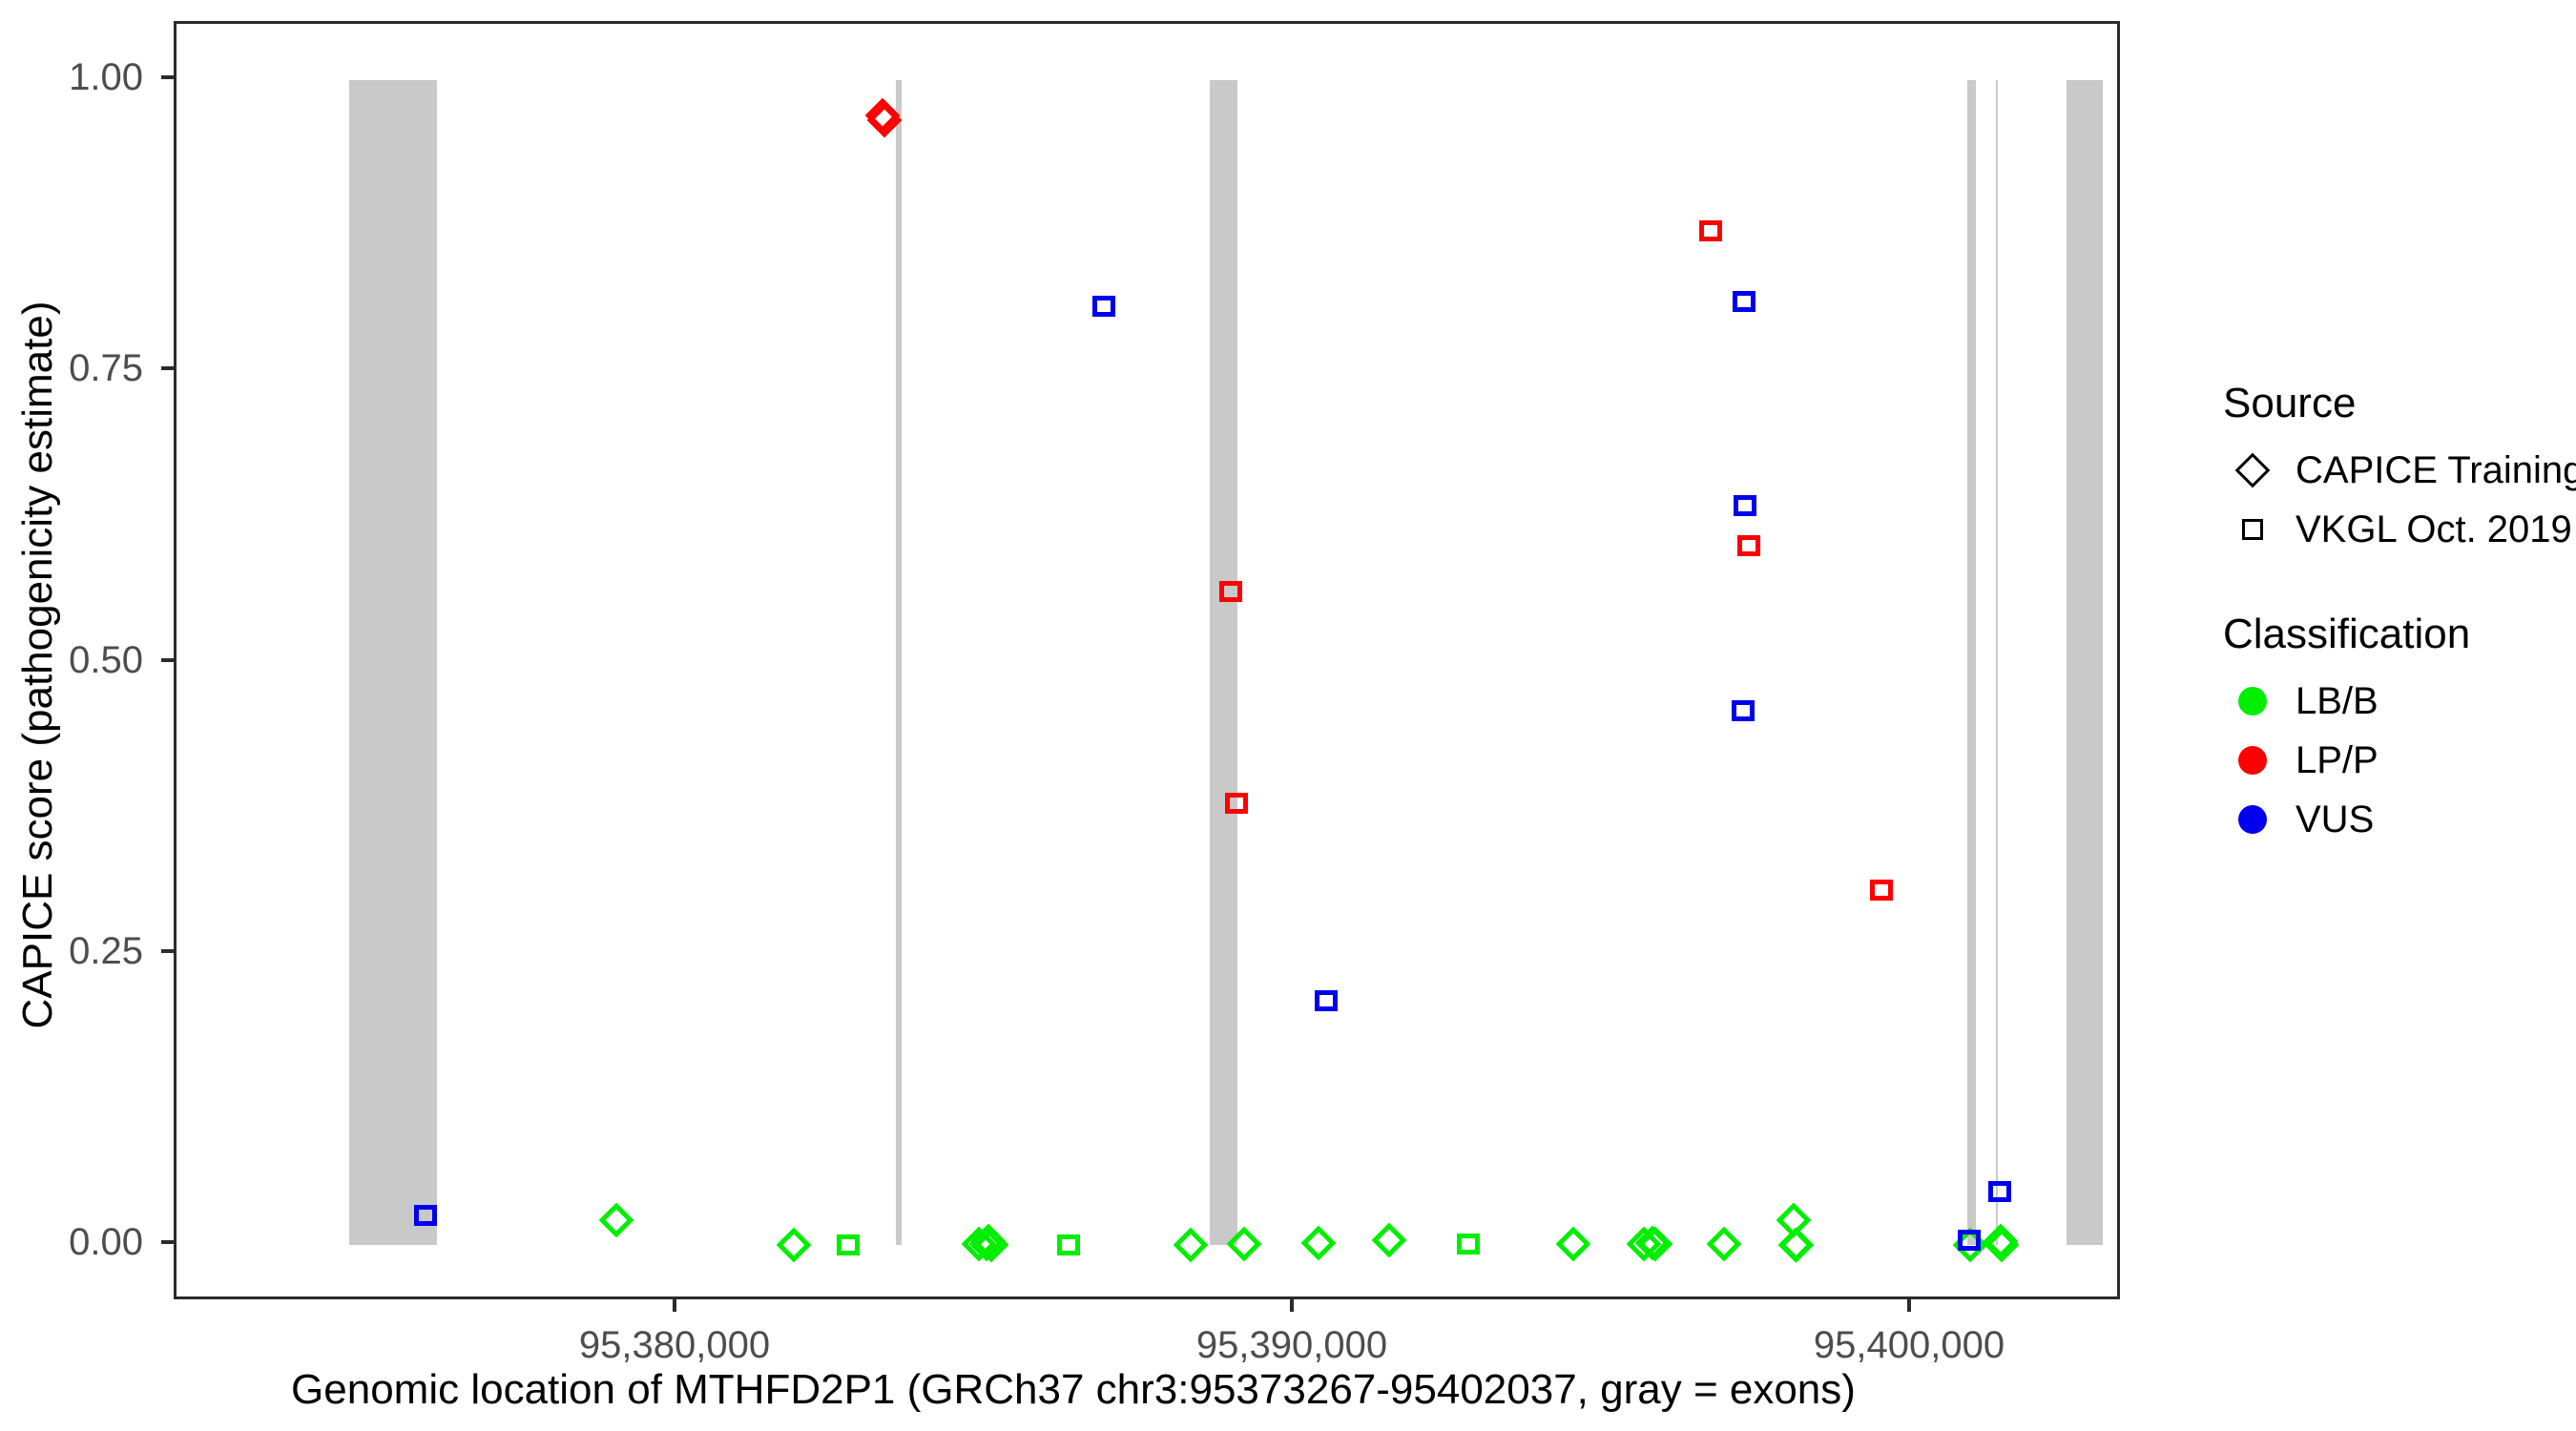 The height and width of the screenshot is (1431, 2576). Describe the element at coordinates (2434, 529) in the screenshot. I see `legend-label-vkgl: VKGL Oct. 2019` at that location.